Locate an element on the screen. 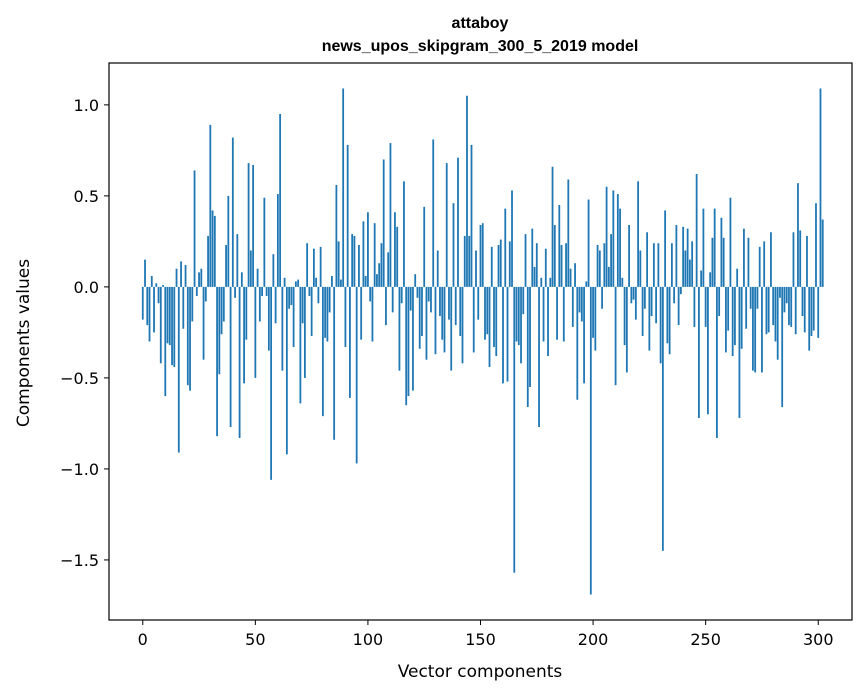  x-tick-label: 200 is located at coordinates (593, 639).